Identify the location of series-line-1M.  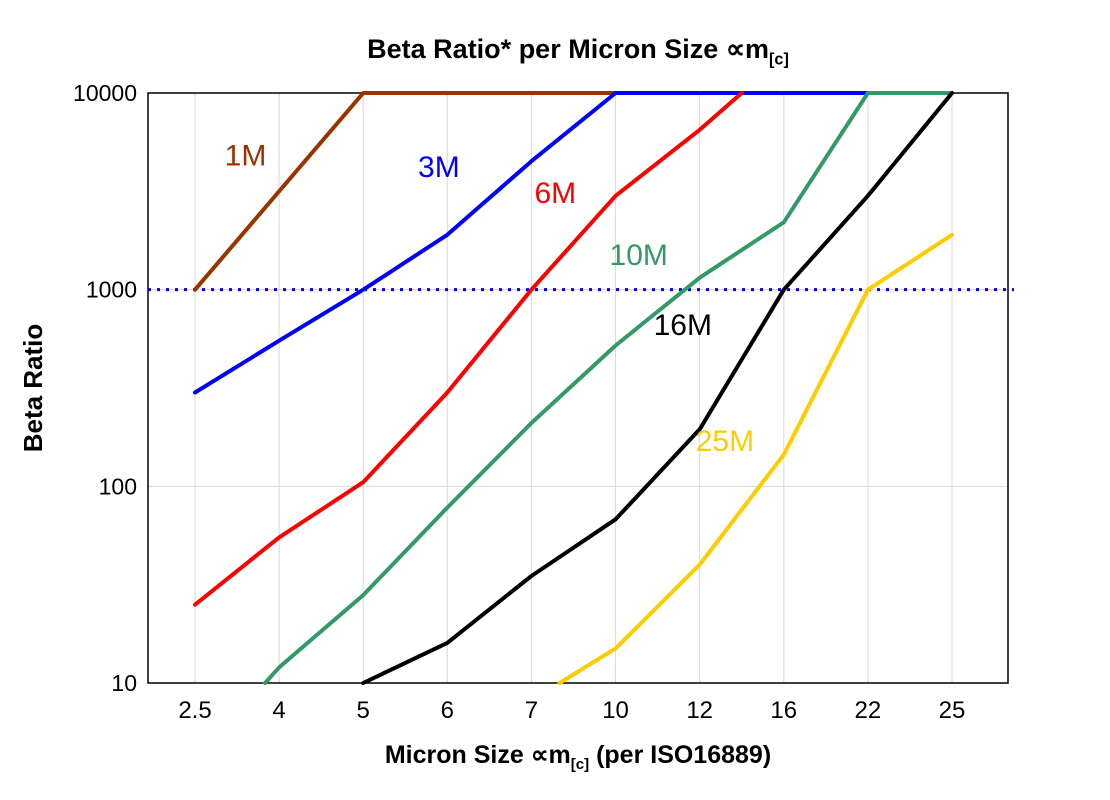
(405, 191).